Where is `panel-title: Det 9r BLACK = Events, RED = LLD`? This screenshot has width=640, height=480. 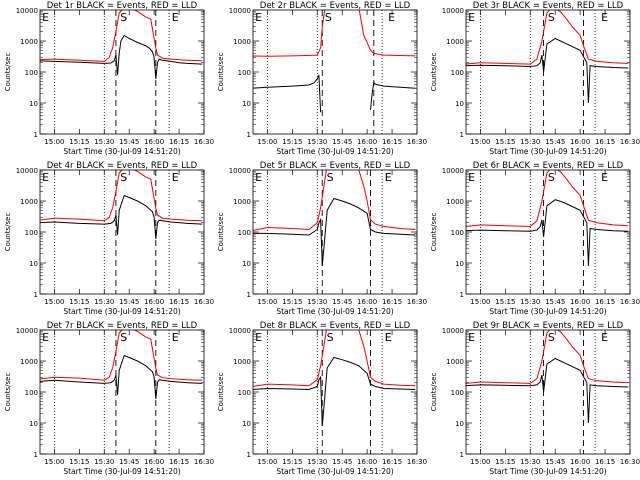 panel-title: Det 9r BLACK = Events, RED = LLD is located at coordinates (548, 326).